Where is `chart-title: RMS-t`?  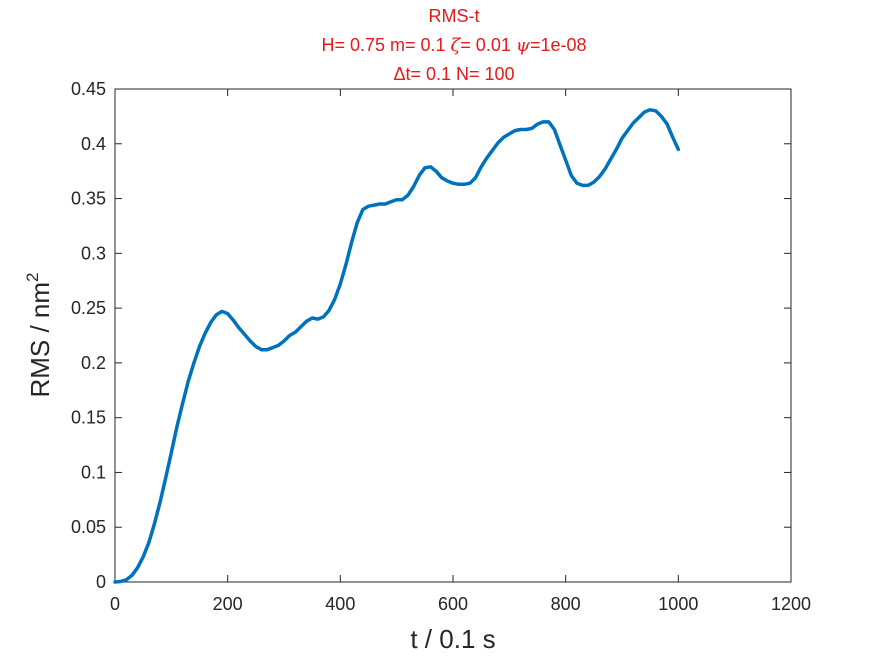 chart-title: RMS-t is located at coordinates (454, 16).